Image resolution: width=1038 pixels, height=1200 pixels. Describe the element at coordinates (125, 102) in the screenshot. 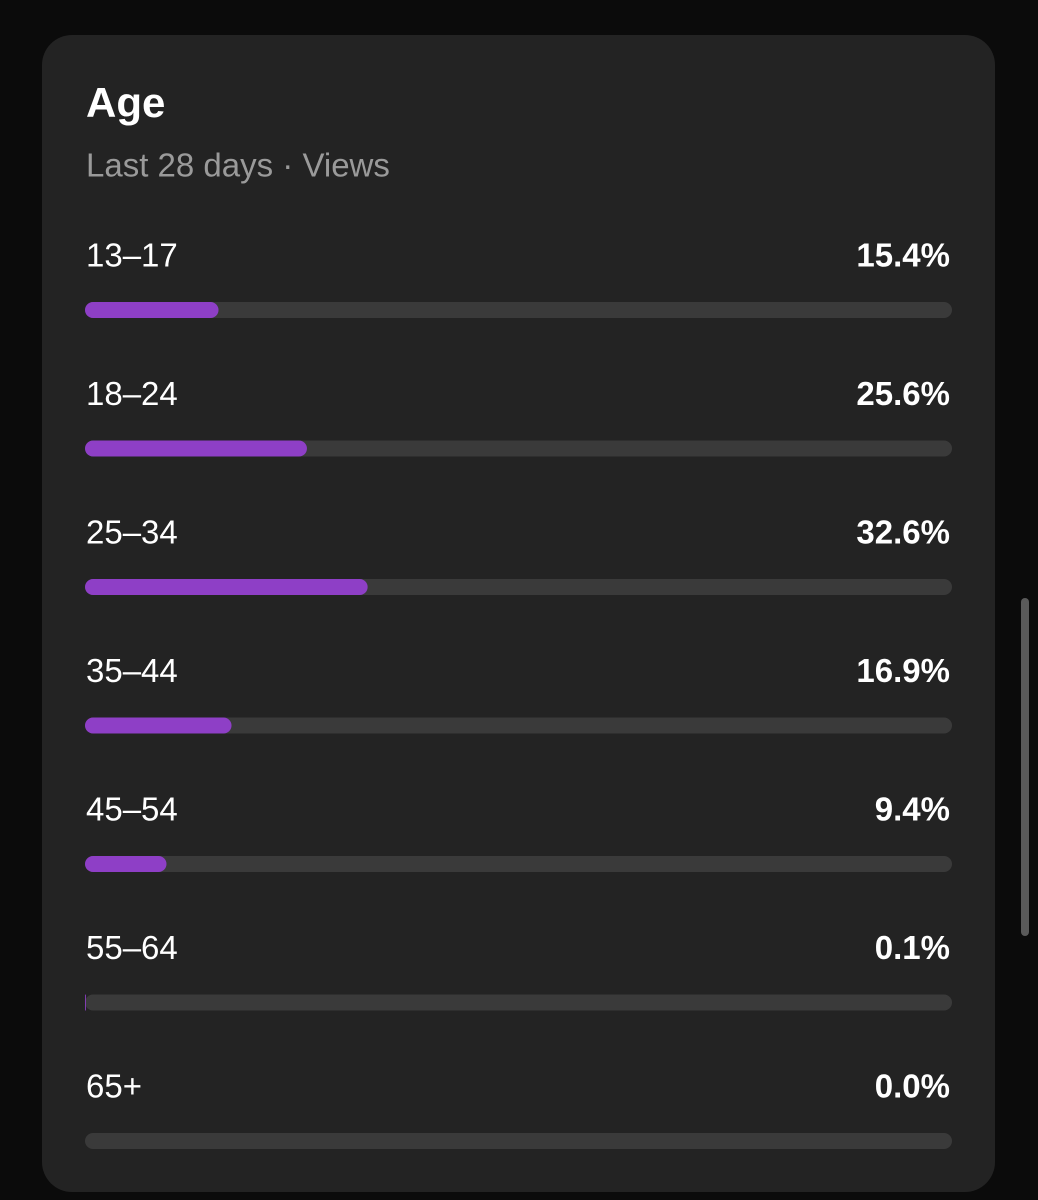

I see `chart-title: Age` at that location.